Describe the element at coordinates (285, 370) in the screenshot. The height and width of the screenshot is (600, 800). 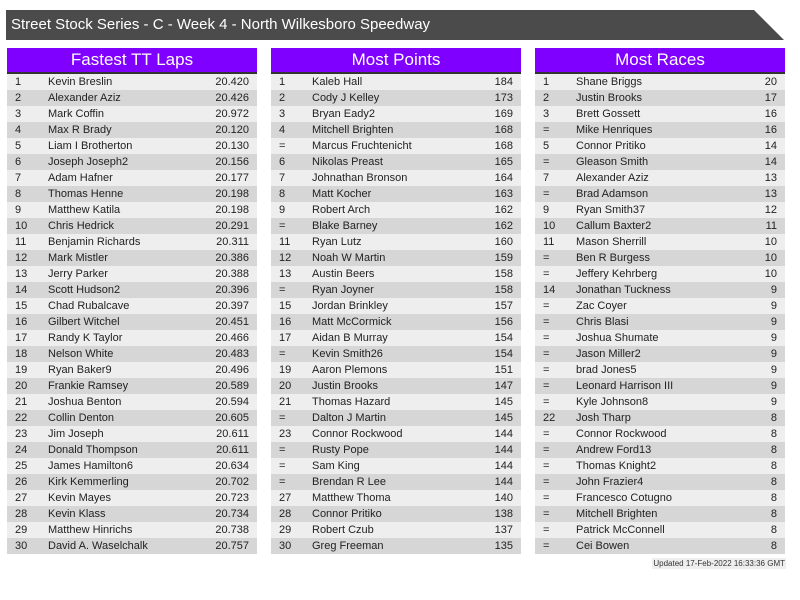
I see `position-cell: 19` at that location.